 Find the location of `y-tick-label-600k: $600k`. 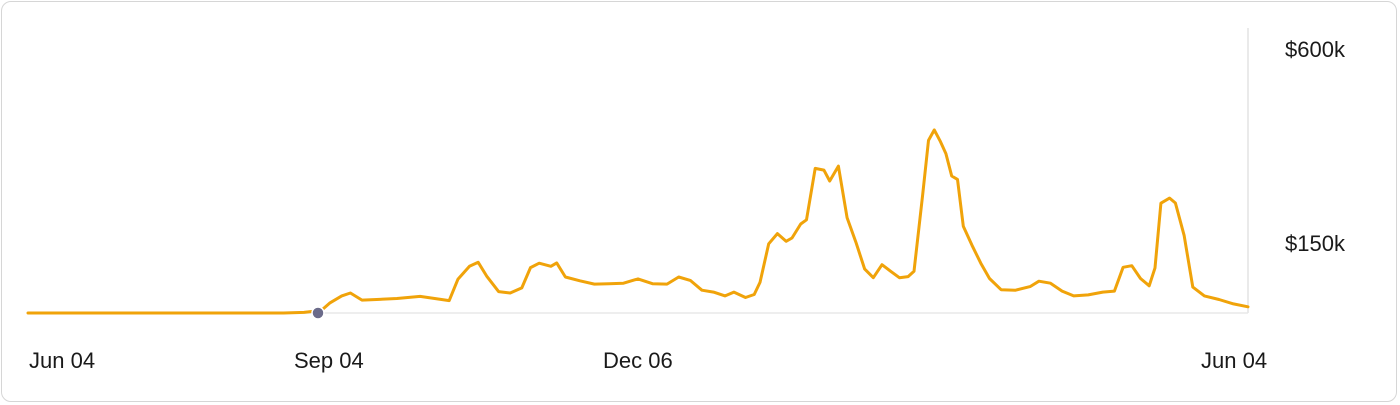

y-tick-label-600k: $600k is located at coordinates (1315, 49).